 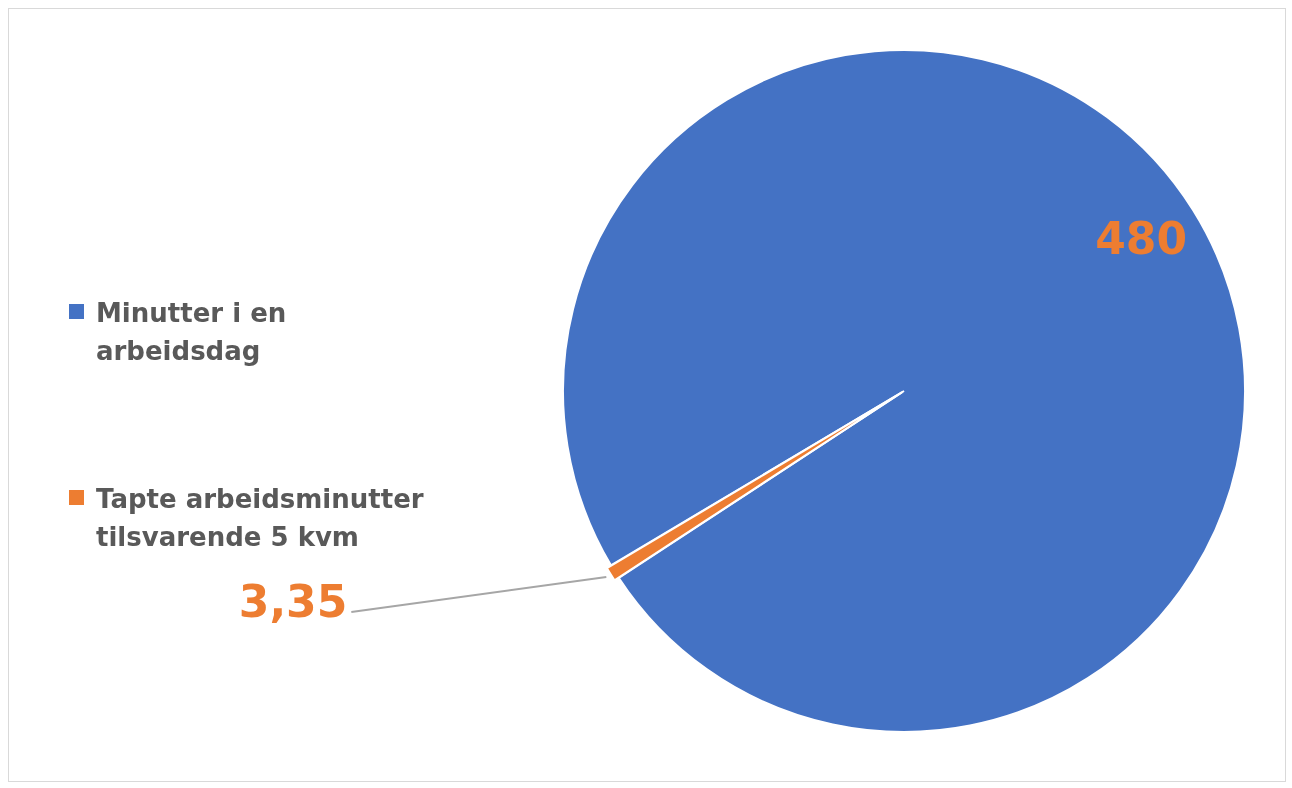 What do you see at coordinates (293, 602) in the screenshot?
I see `data-label: 3,35` at bounding box center [293, 602].